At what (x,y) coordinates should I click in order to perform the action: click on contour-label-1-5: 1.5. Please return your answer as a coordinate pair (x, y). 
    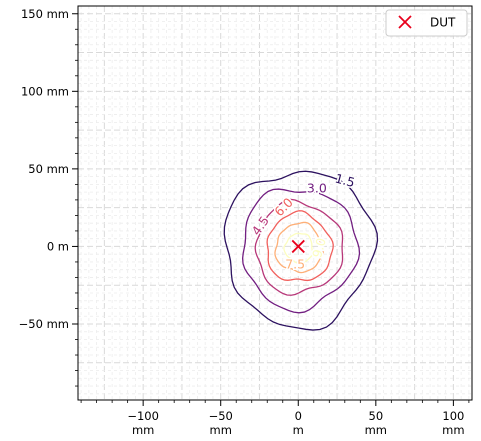
    Looking at the image, I should click on (345, 180).